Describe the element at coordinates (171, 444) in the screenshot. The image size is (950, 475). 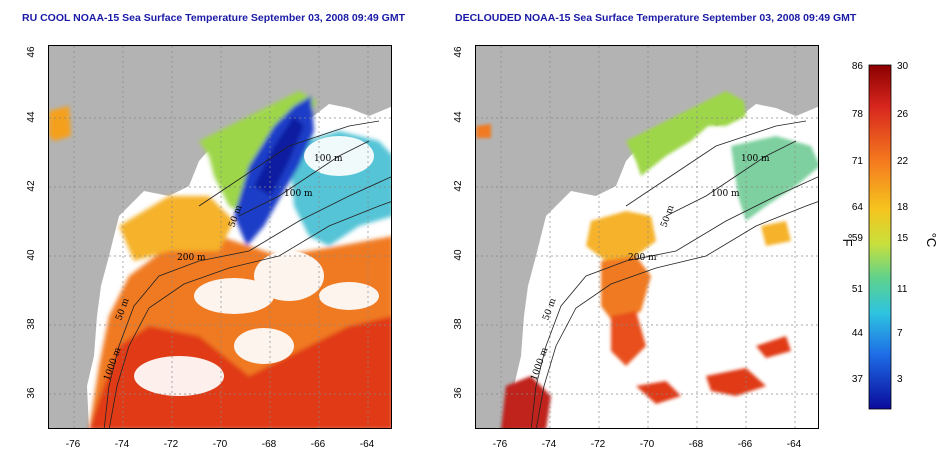
I see `left-lon-tick-72: -72` at that location.